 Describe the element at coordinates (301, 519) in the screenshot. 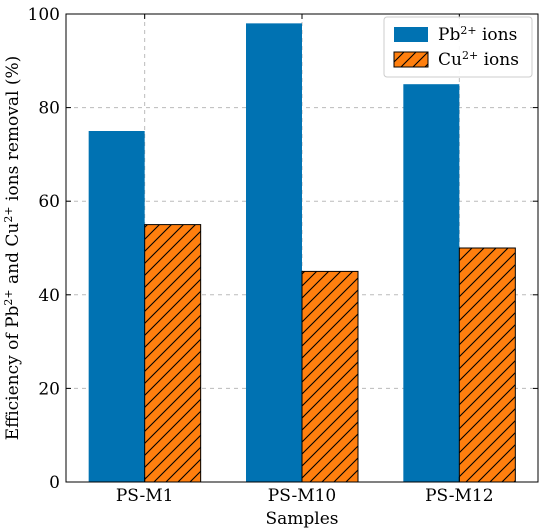

I see `x-axis-title: Samples` at that location.